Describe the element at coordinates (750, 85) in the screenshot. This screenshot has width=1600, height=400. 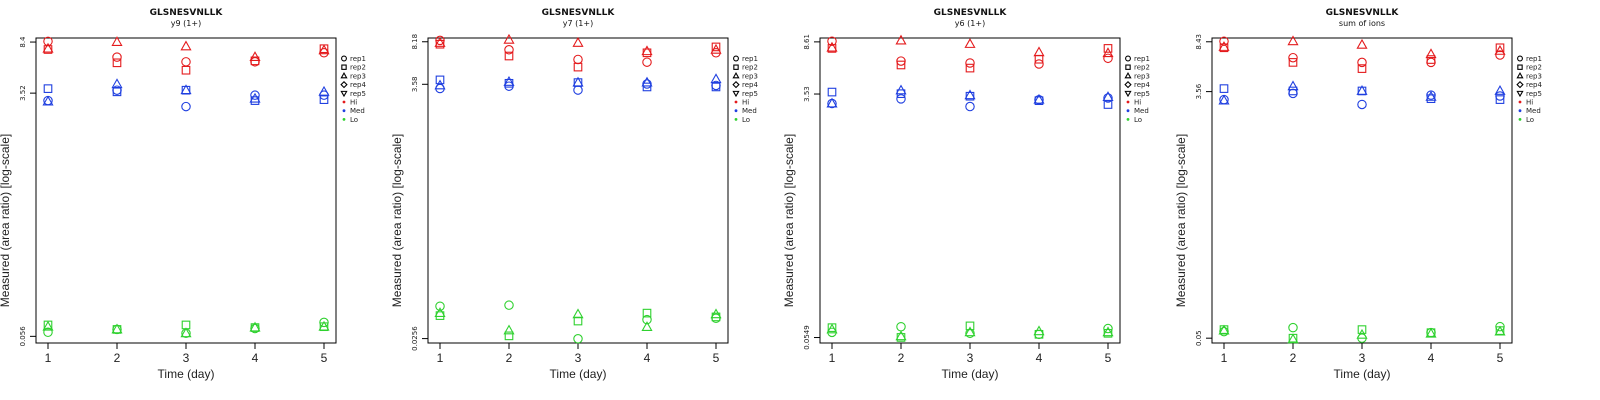
I see `legend-label: rep4` at that location.